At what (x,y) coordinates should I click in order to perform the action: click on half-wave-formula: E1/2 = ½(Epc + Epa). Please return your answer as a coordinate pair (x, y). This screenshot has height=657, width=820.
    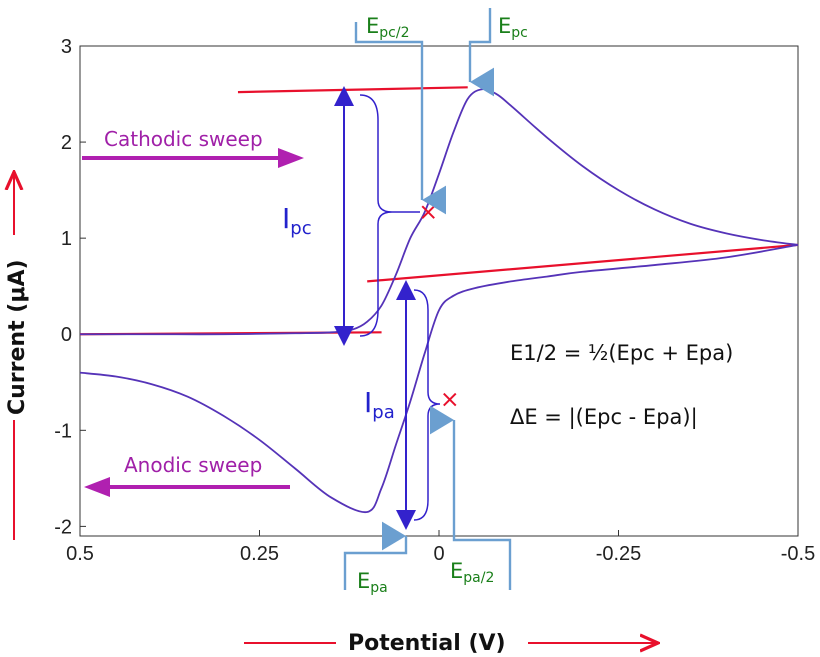
    Looking at the image, I should click on (621, 353).